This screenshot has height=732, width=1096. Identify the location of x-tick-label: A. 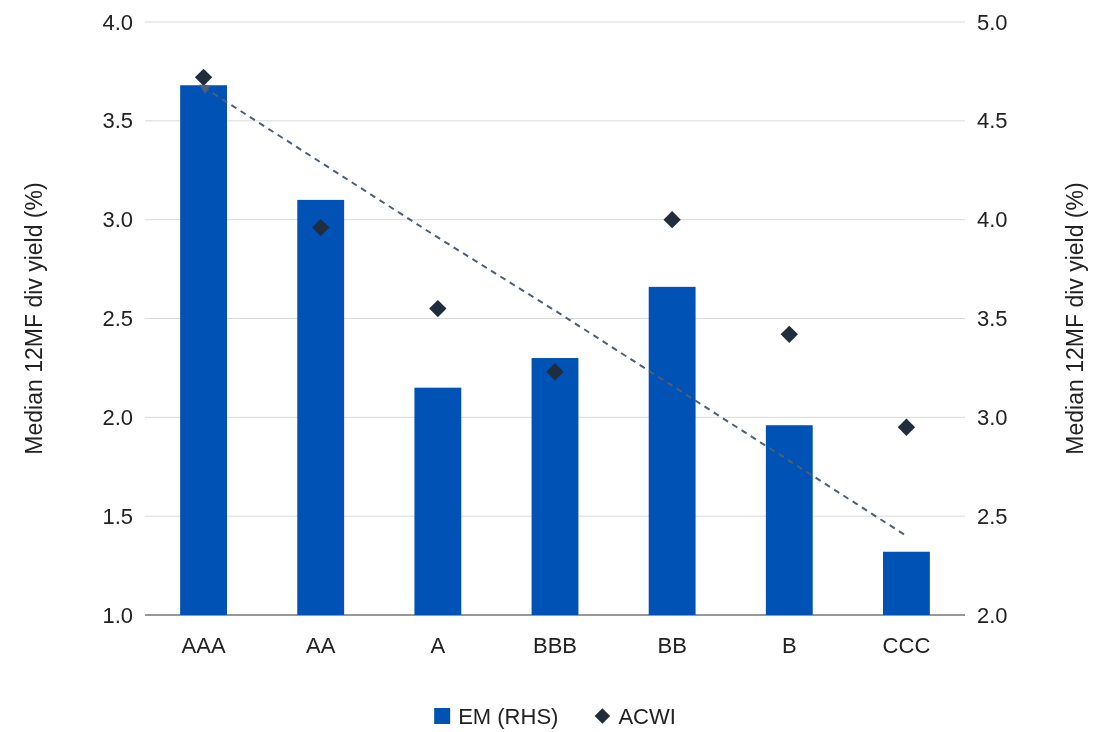
(438, 645).